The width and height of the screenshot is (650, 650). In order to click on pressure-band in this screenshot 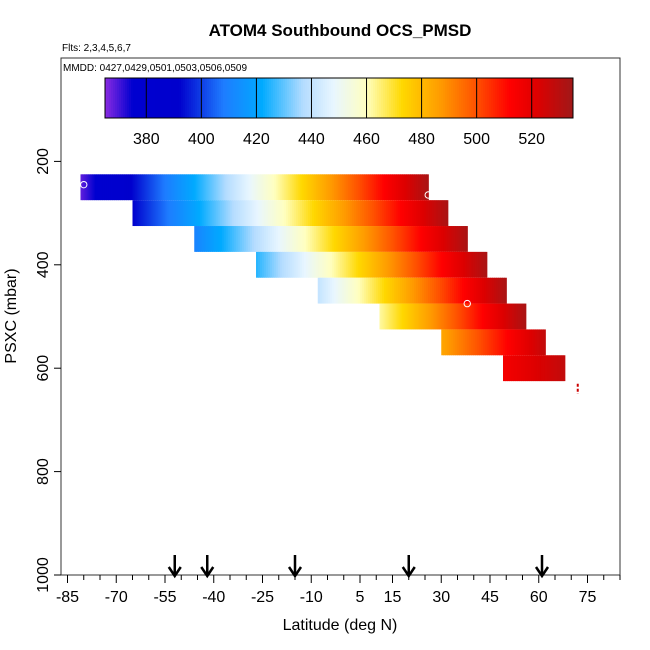, I will do `click(290, 213)`.